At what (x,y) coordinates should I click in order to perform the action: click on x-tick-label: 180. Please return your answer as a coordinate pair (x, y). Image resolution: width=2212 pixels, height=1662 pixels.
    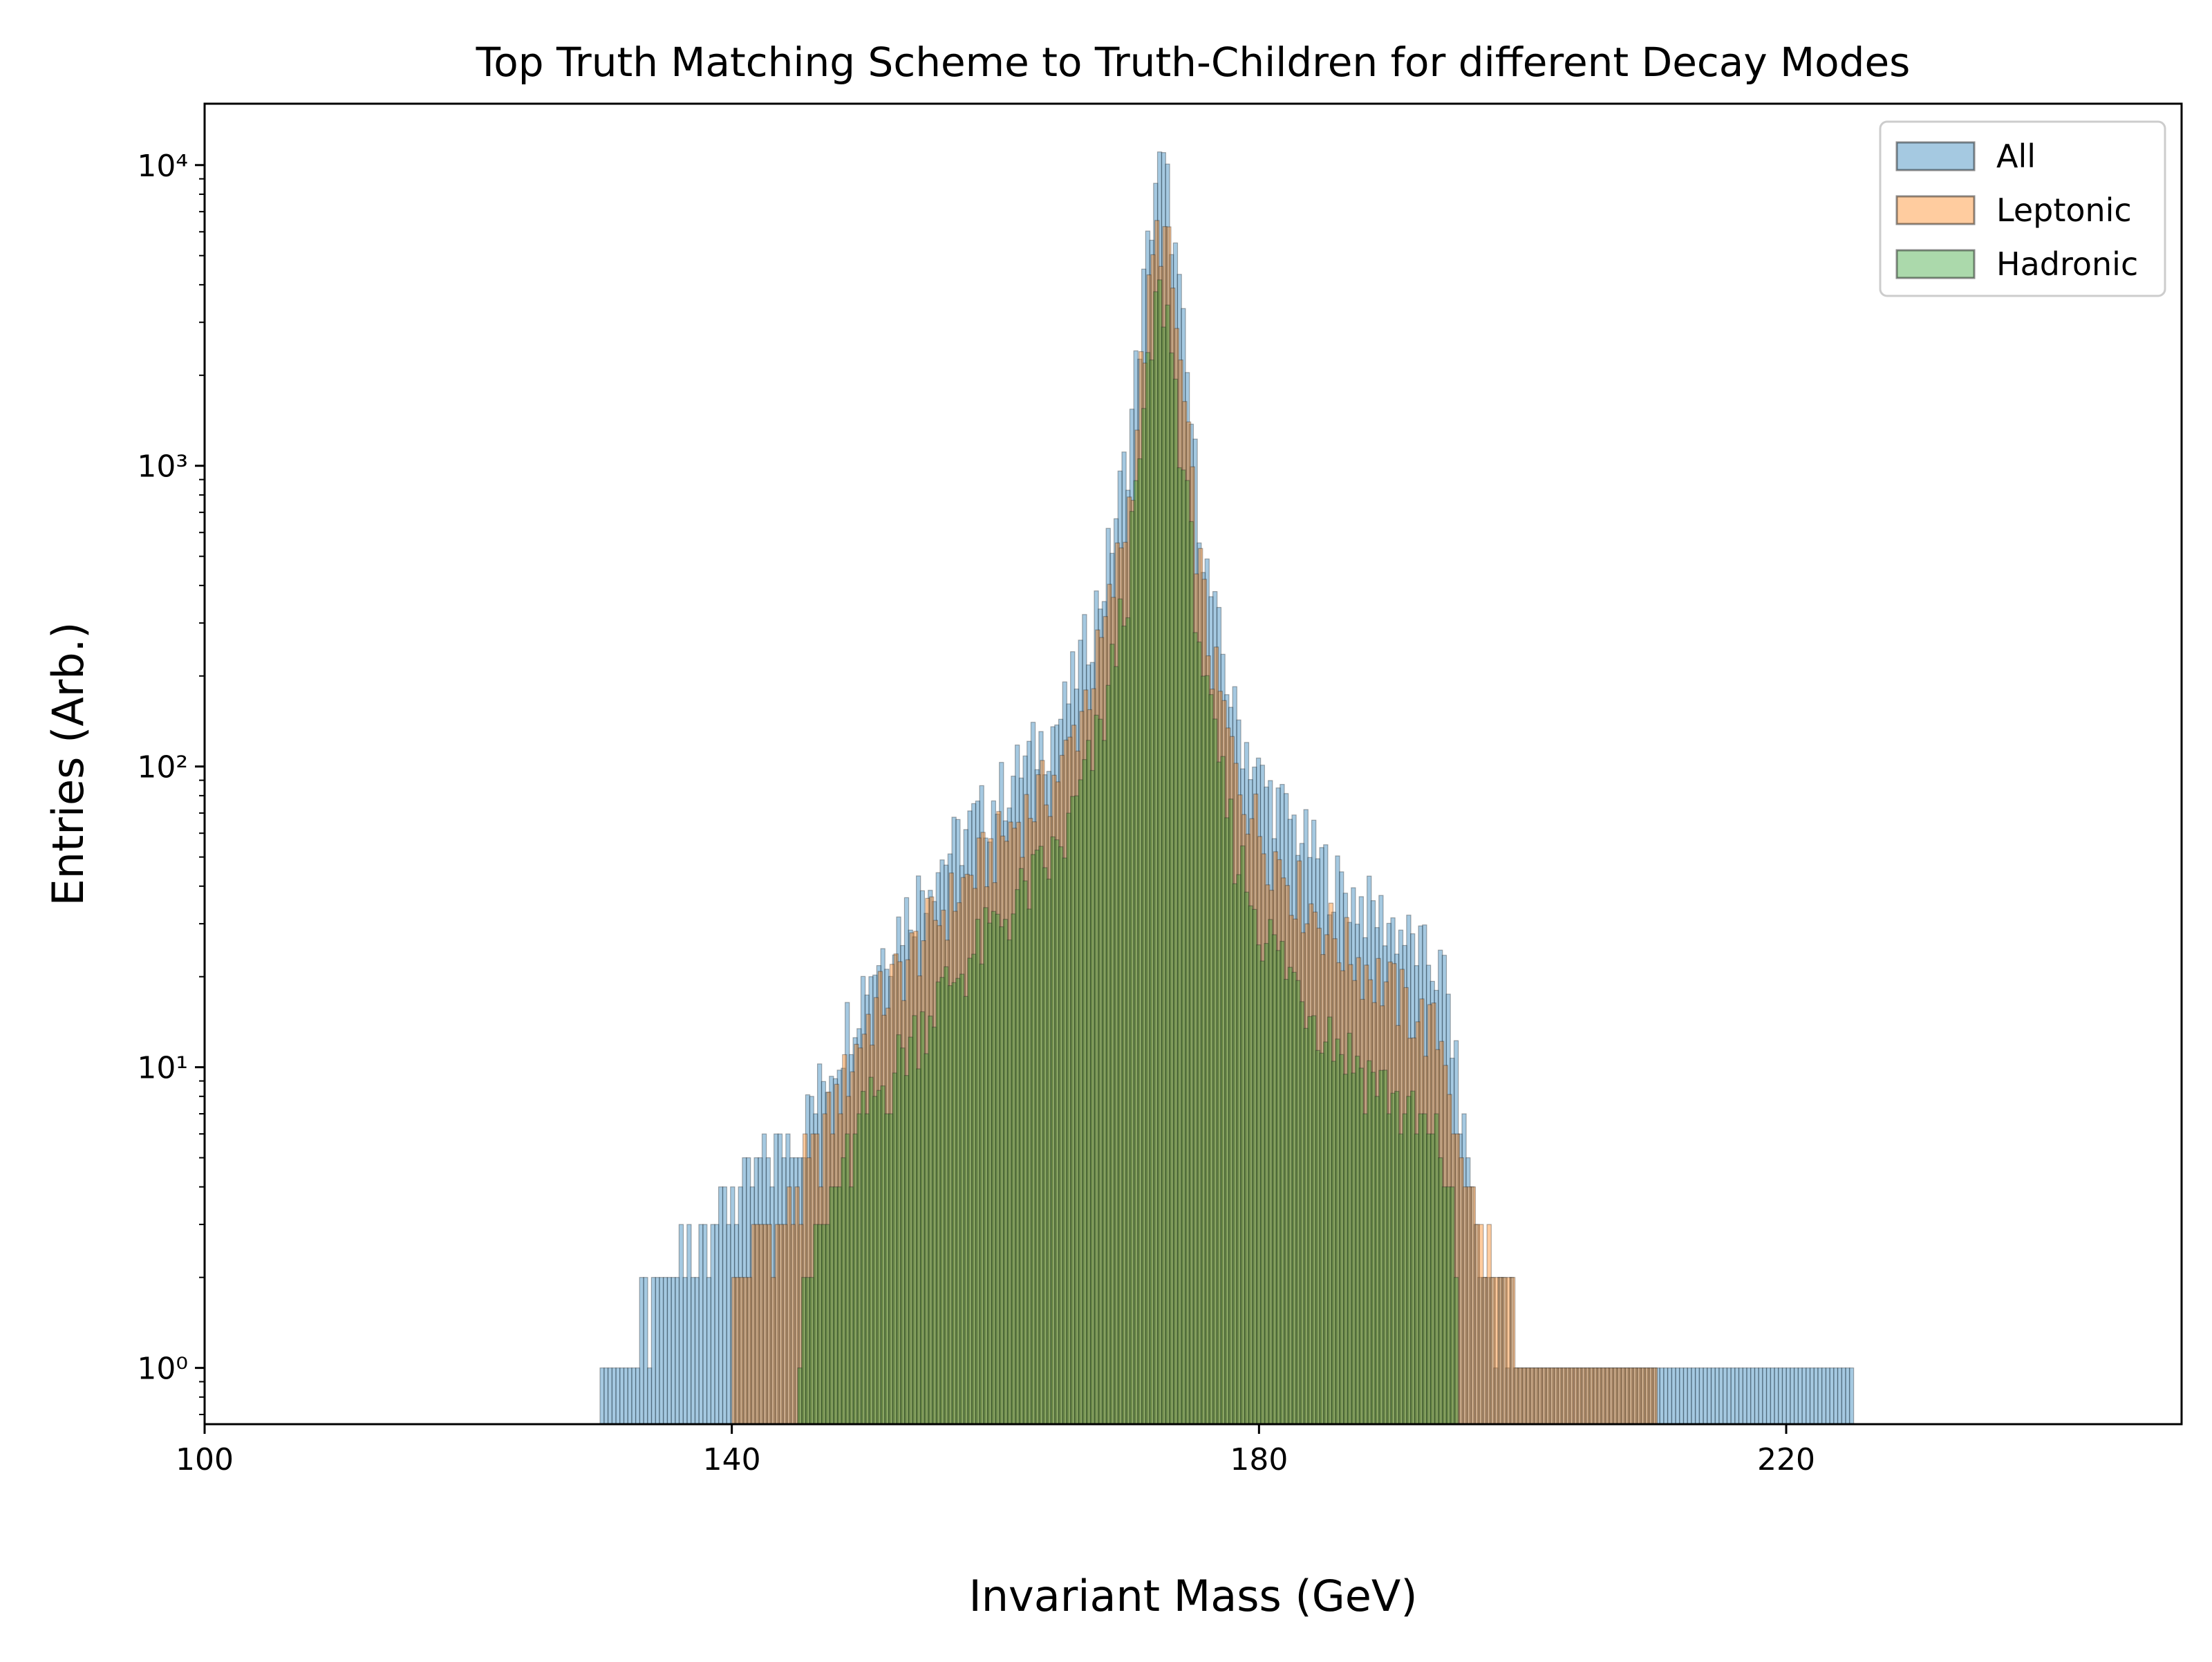
    Looking at the image, I should click on (1259, 1460).